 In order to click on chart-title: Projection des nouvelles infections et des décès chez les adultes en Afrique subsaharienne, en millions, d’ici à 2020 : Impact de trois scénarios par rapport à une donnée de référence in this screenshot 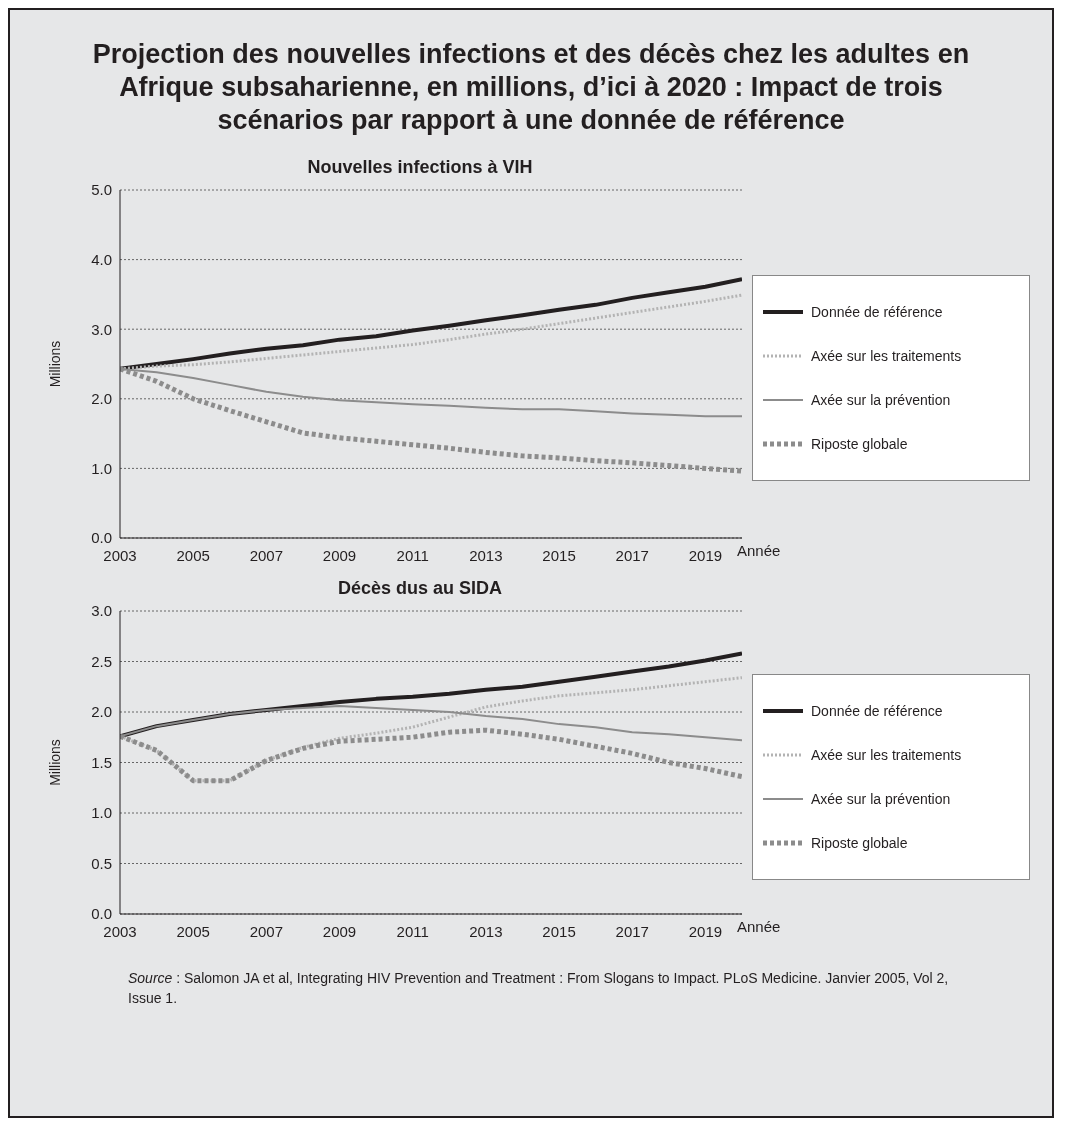, I will do `click(531, 87)`.